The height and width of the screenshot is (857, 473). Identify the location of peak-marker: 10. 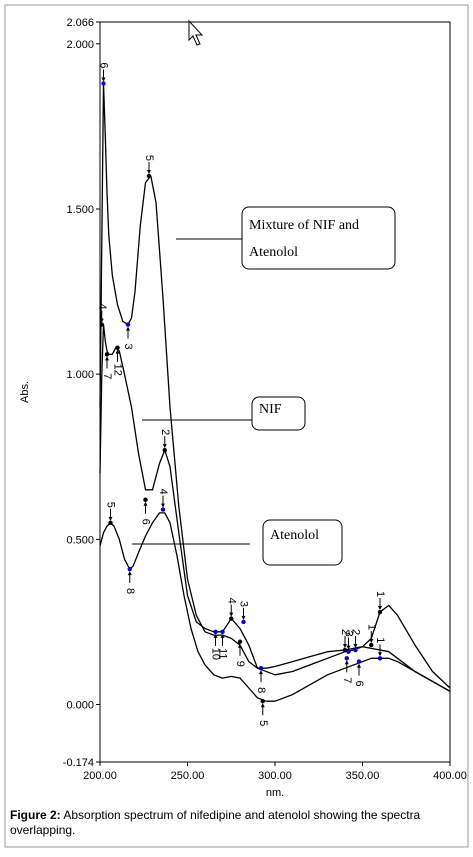
(216, 644).